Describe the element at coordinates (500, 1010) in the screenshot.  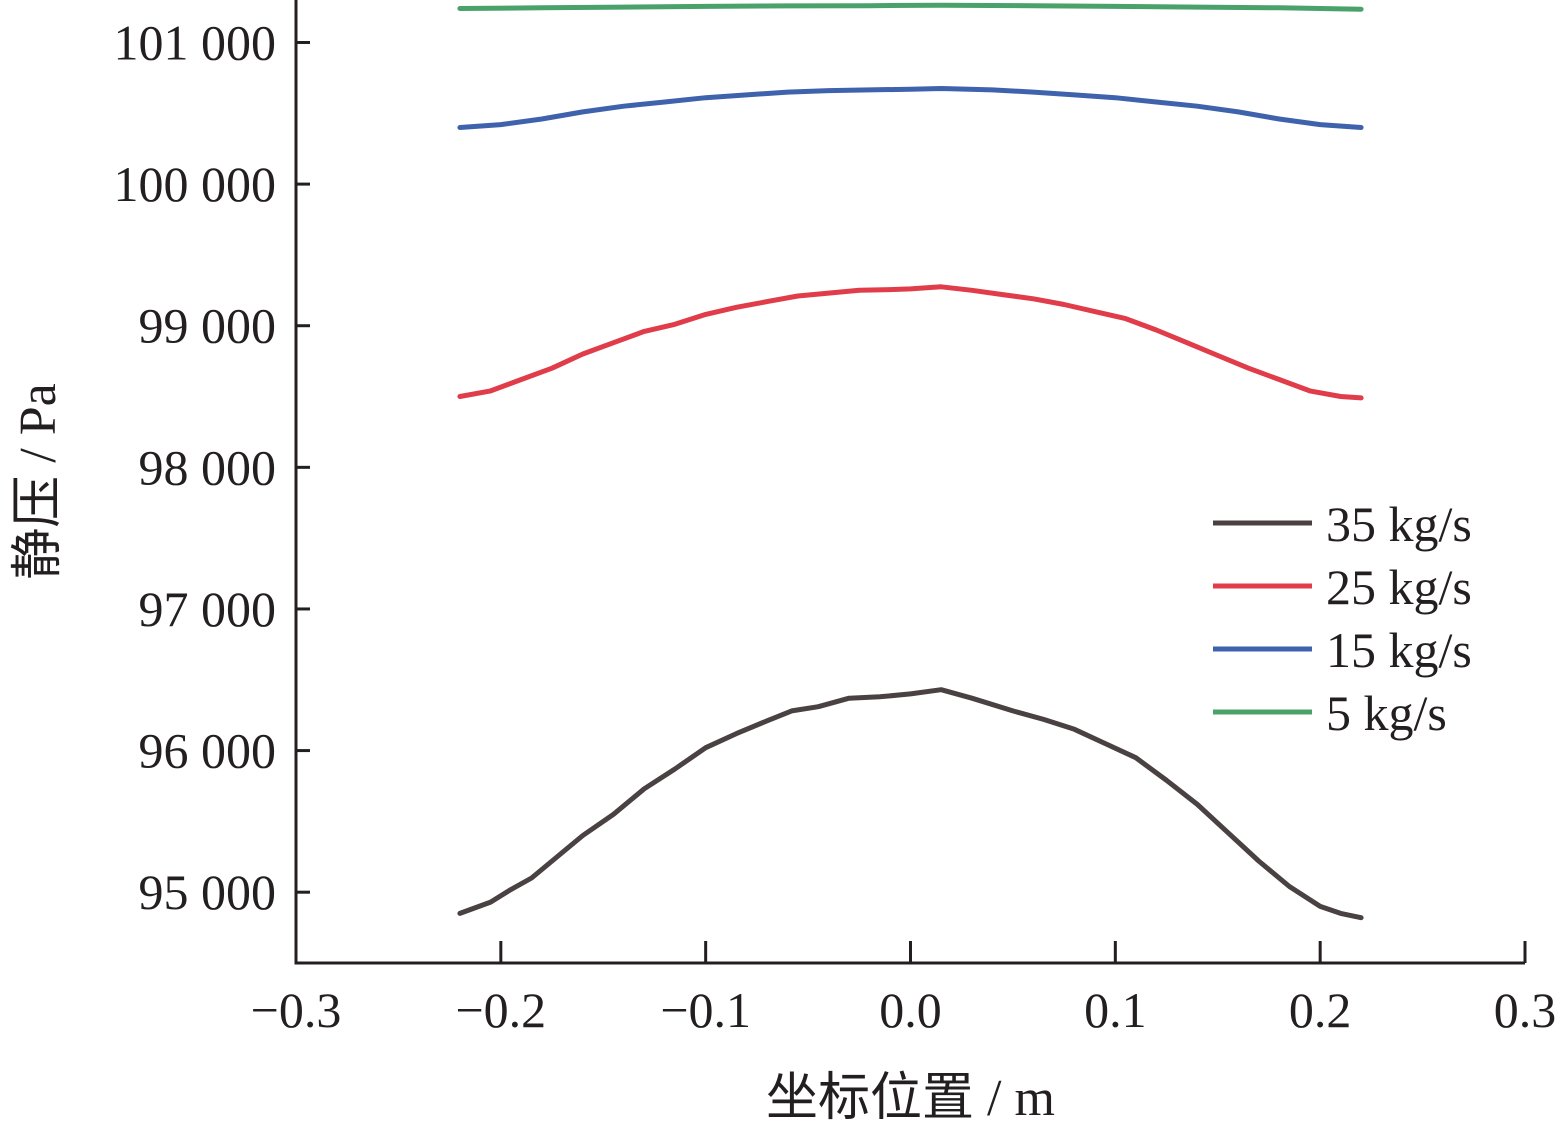
I see `x-tick-label: −0.2` at that location.